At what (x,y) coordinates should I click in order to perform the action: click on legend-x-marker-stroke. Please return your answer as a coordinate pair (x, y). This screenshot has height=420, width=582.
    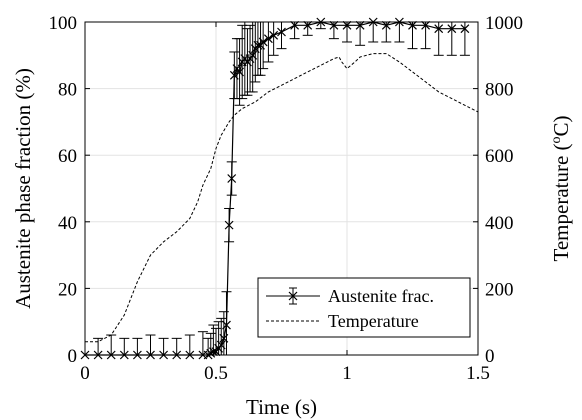
    Looking at the image, I should click on (293, 296).